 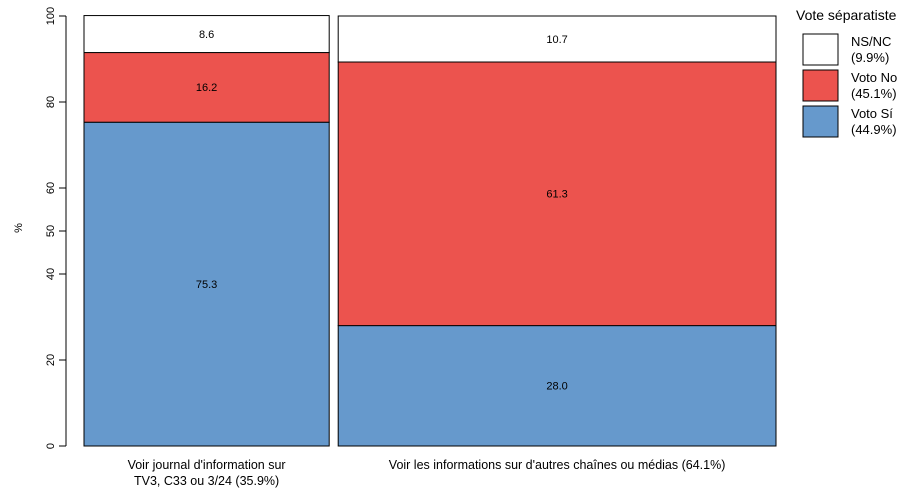 What do you see at coordinates (51, 102) in the screenshot?
I see `y-tick-label: 80` at bounding box center [51, 102].